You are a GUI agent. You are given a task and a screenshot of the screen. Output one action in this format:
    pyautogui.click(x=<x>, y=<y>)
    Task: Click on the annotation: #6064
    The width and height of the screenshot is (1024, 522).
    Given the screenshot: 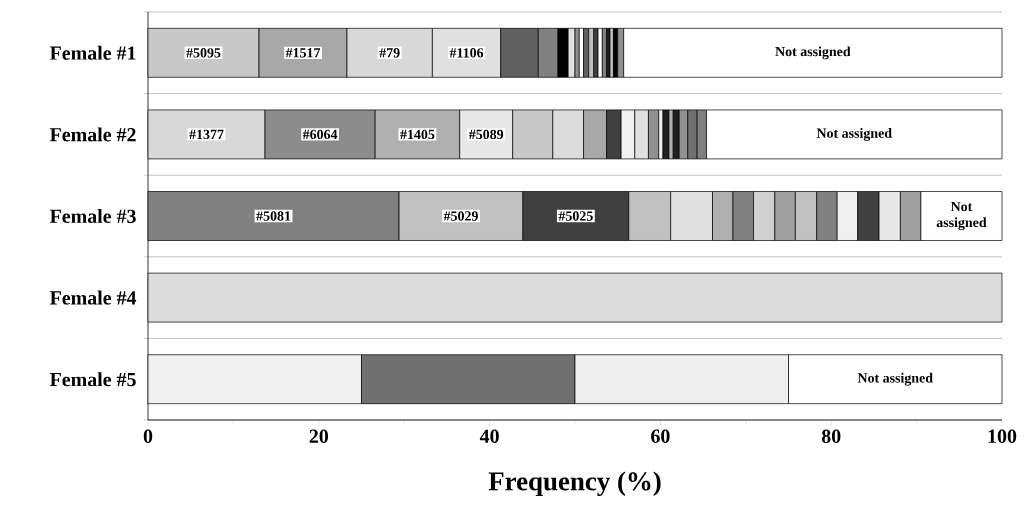 What is the action you would take?
    pyautogui.click(x=320, y=134)
    